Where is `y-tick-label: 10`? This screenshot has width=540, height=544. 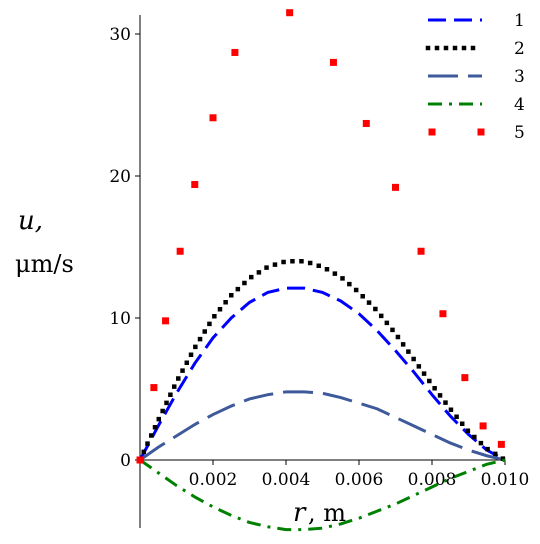 y-tick-label: 10 is located at coordinates (120, 319).